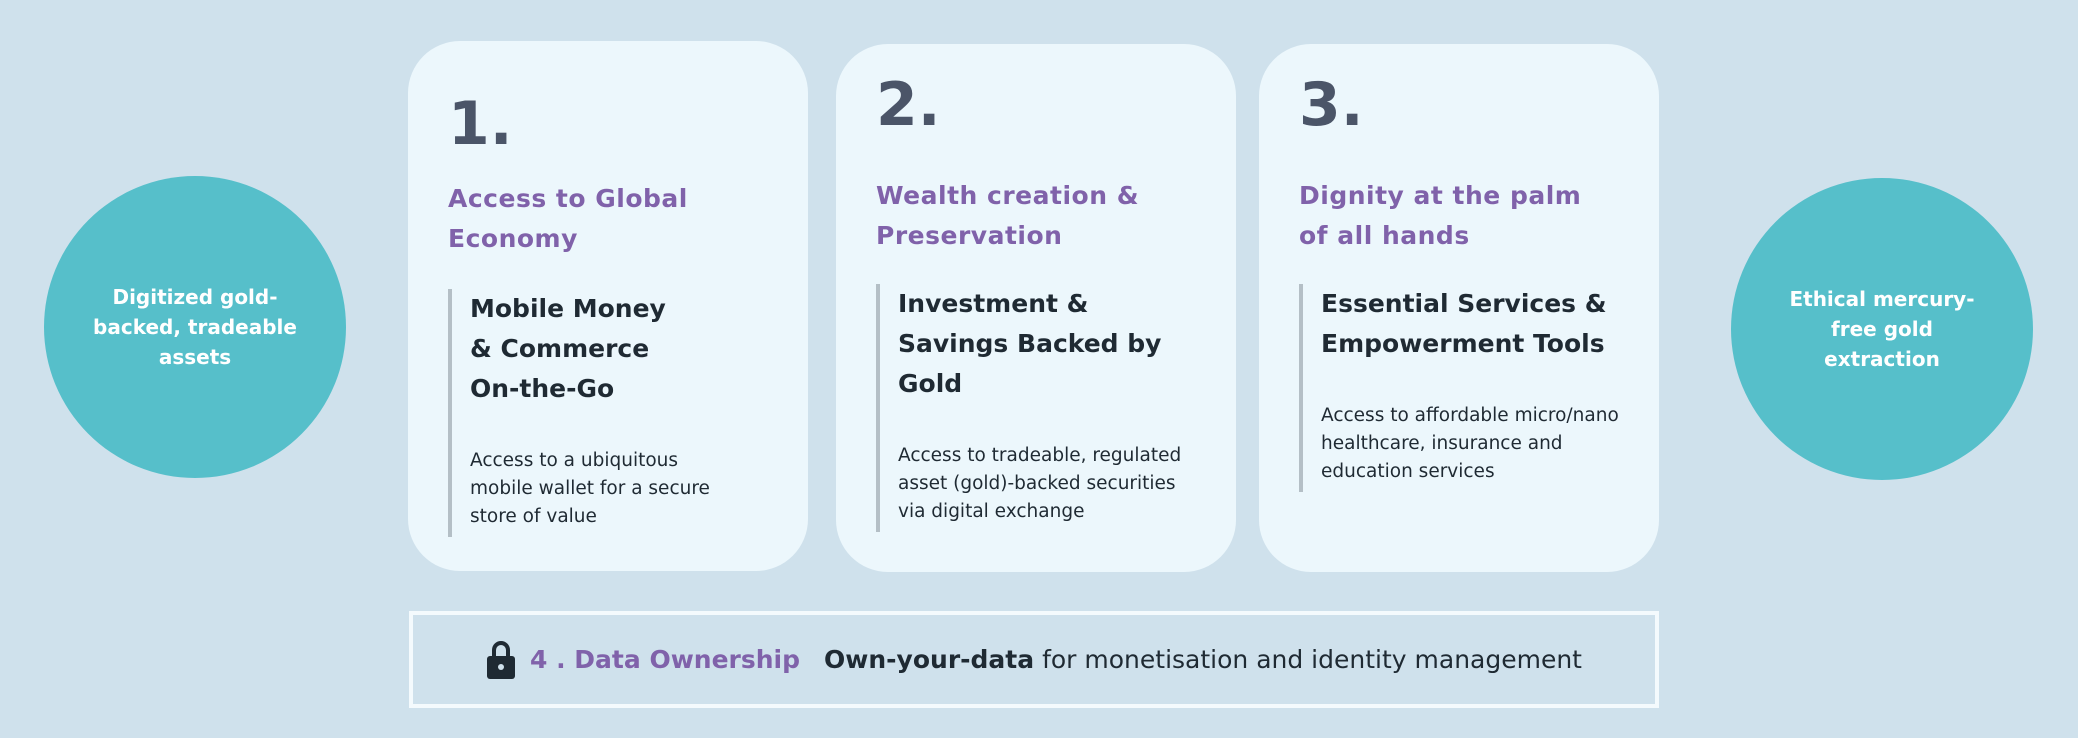 Image resolution: width=2078 pixels, height=738 pixels. I want to click on card-title: Dignity at the palm of all hands, so click(1440, 215).